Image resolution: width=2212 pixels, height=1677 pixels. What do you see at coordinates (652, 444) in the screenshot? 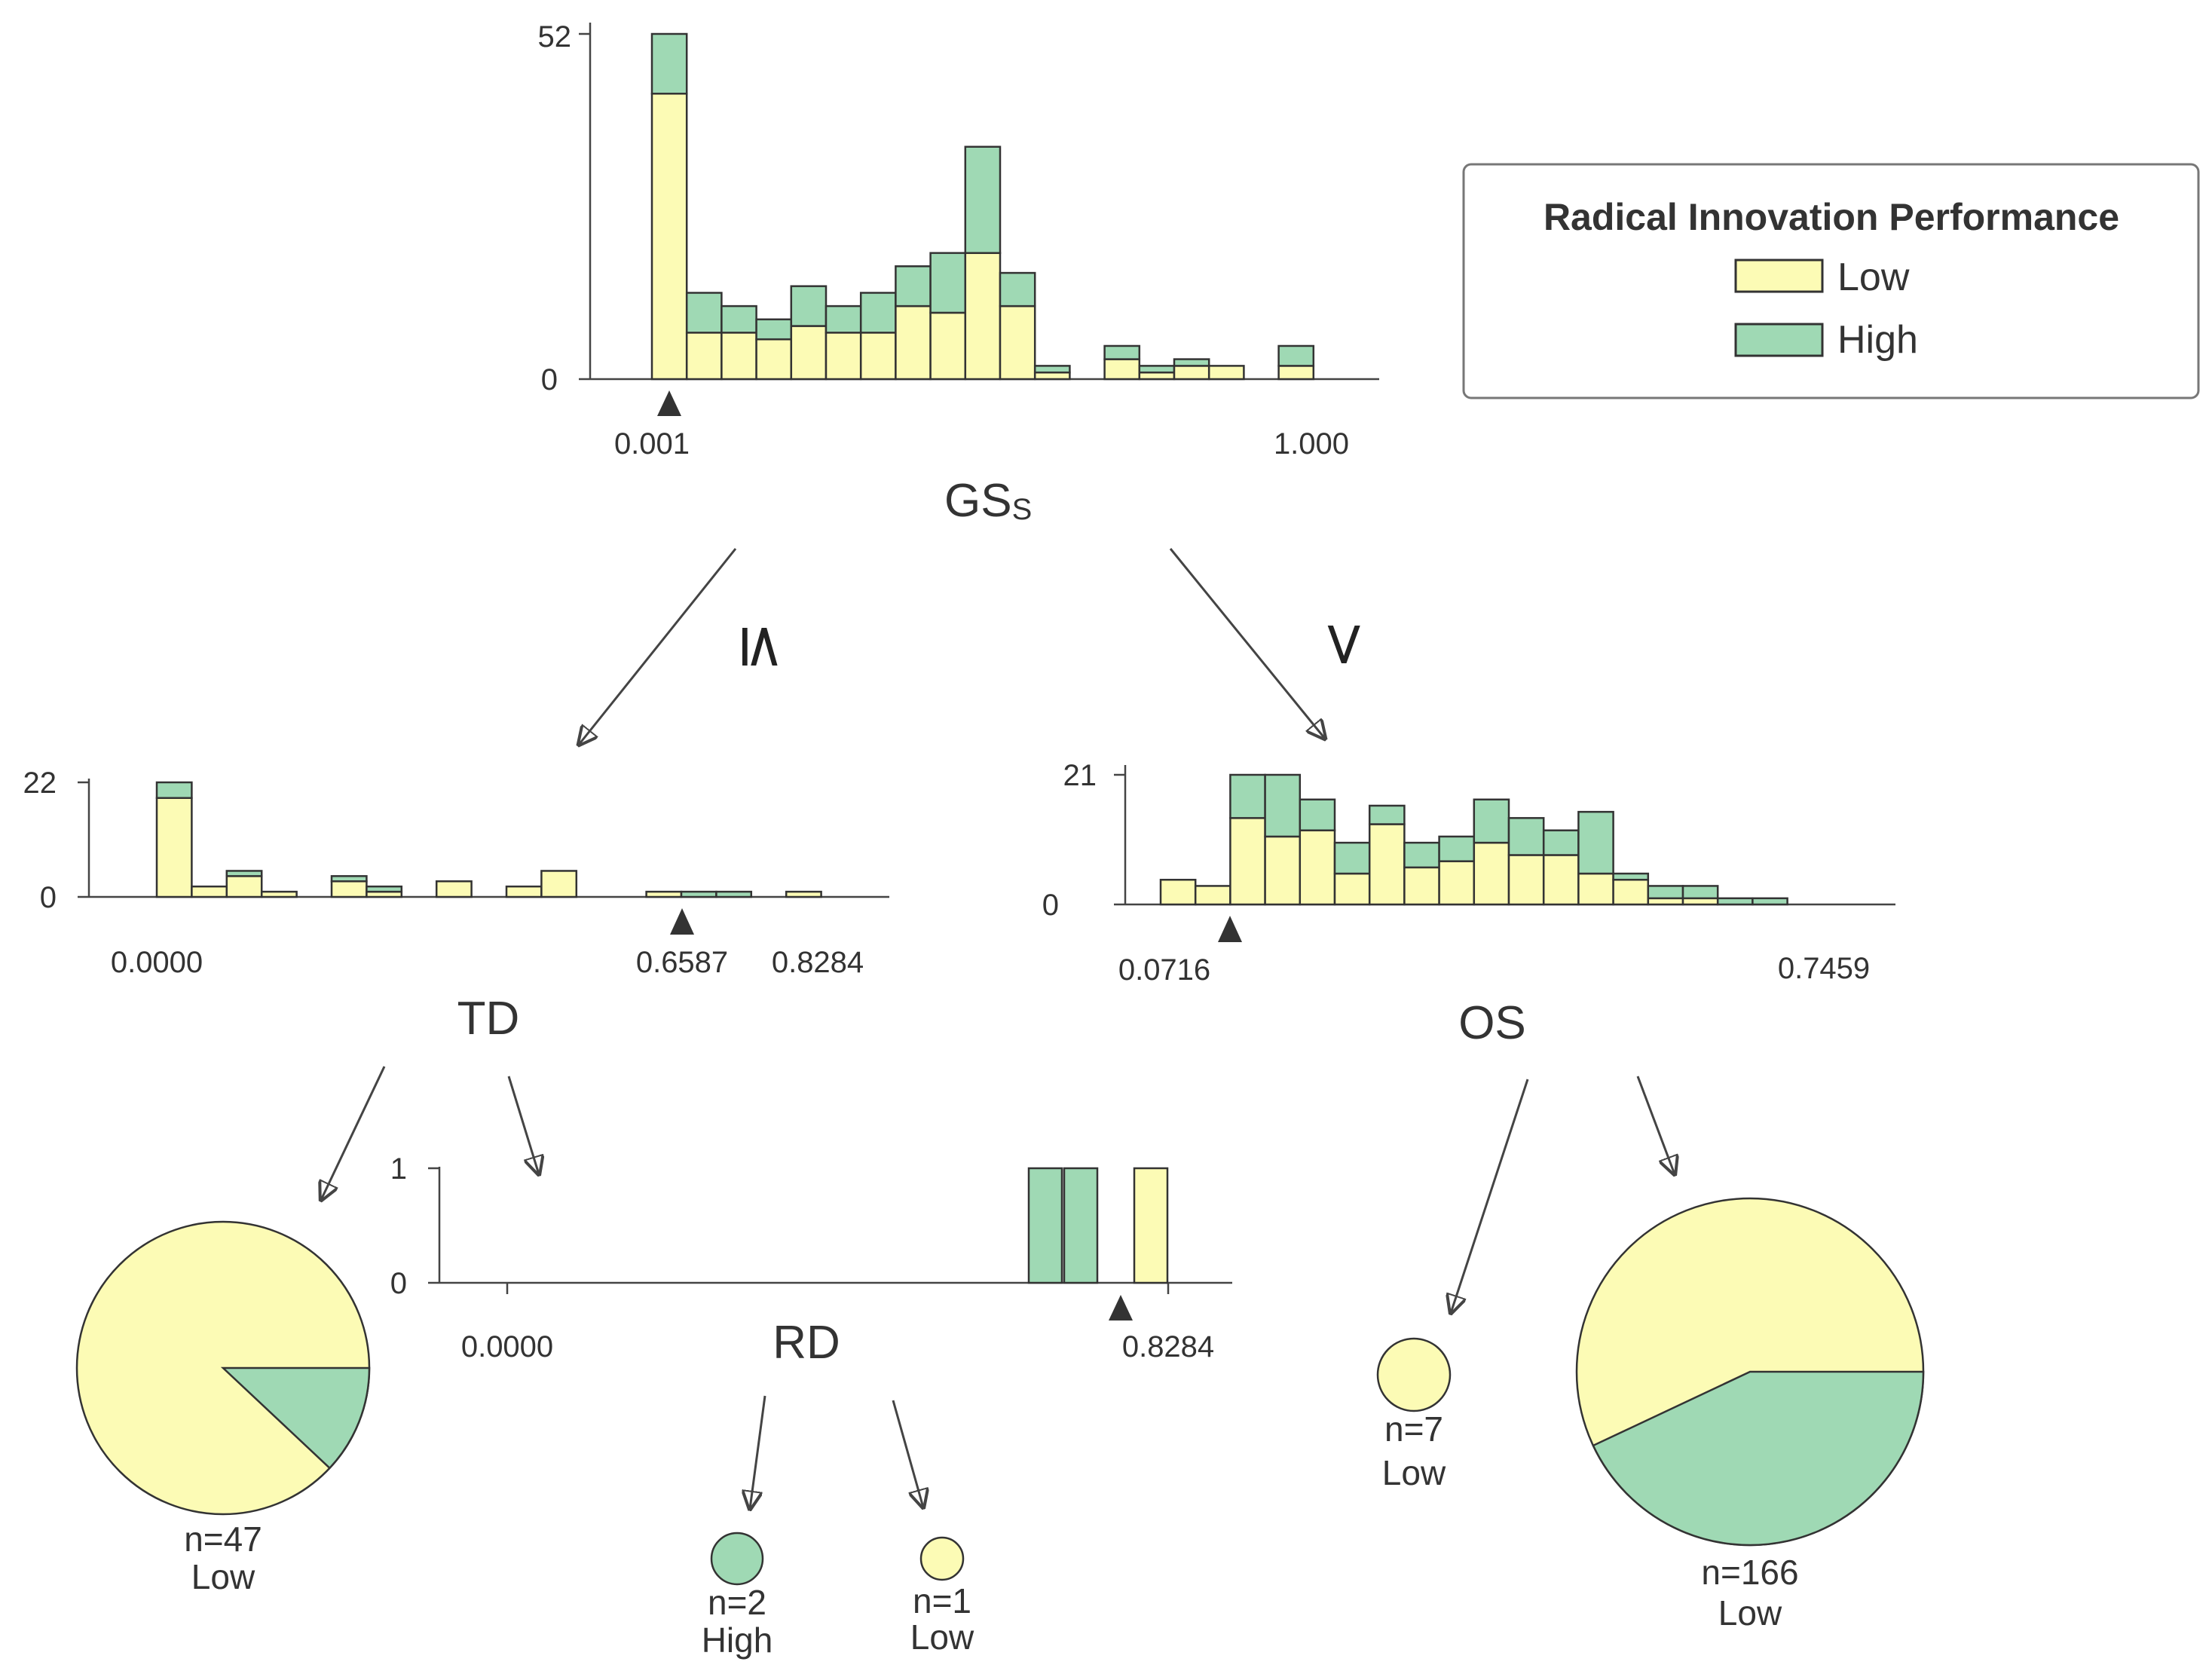
I see `root-xmin-label: 0.001` at bounding box center [652, 444].